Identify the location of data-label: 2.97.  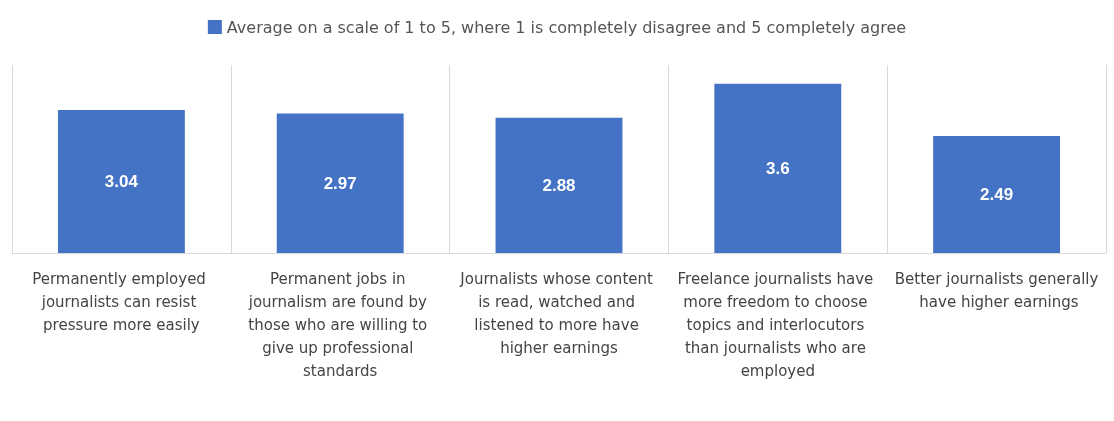
(340, 183).